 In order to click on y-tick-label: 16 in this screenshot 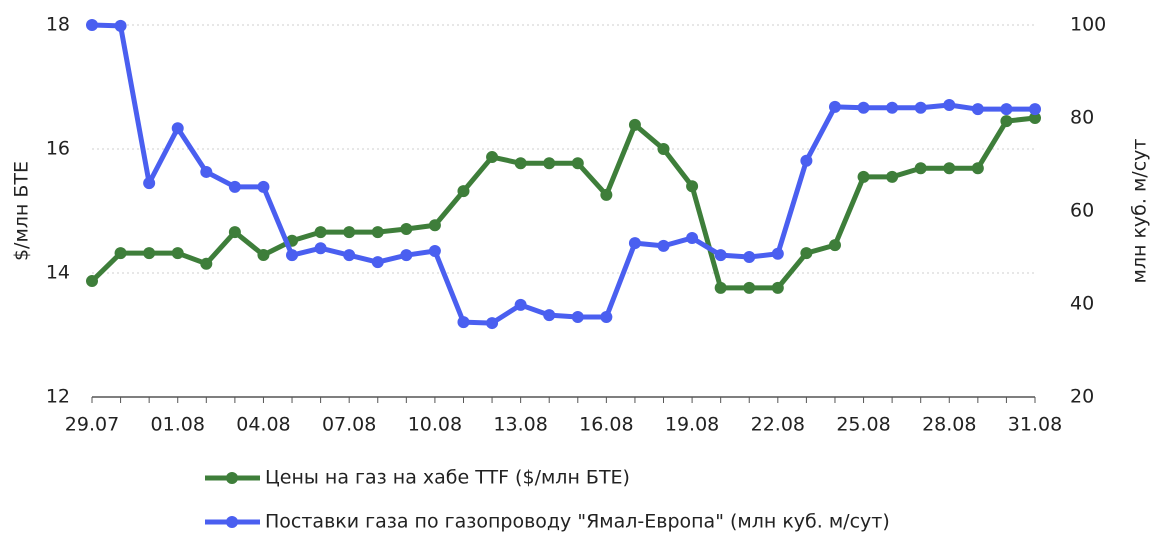, I will do `click(58, 149)`.